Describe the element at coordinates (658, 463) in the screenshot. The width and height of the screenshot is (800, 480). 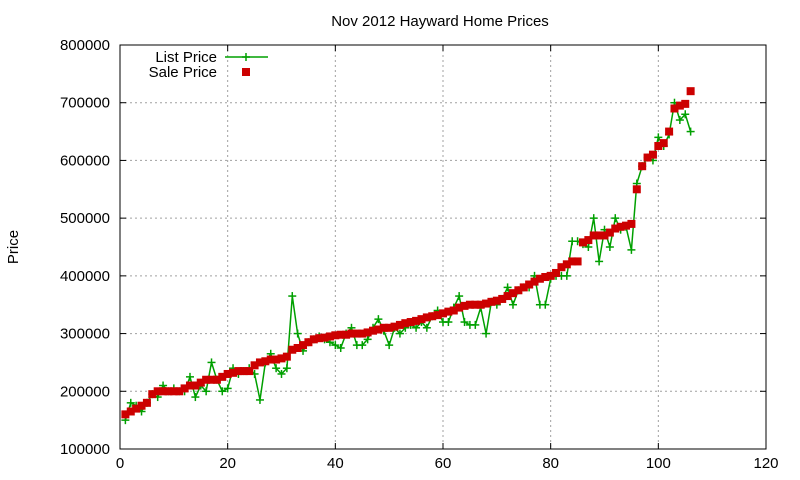
I see `x-tick-label: 100` at that location.